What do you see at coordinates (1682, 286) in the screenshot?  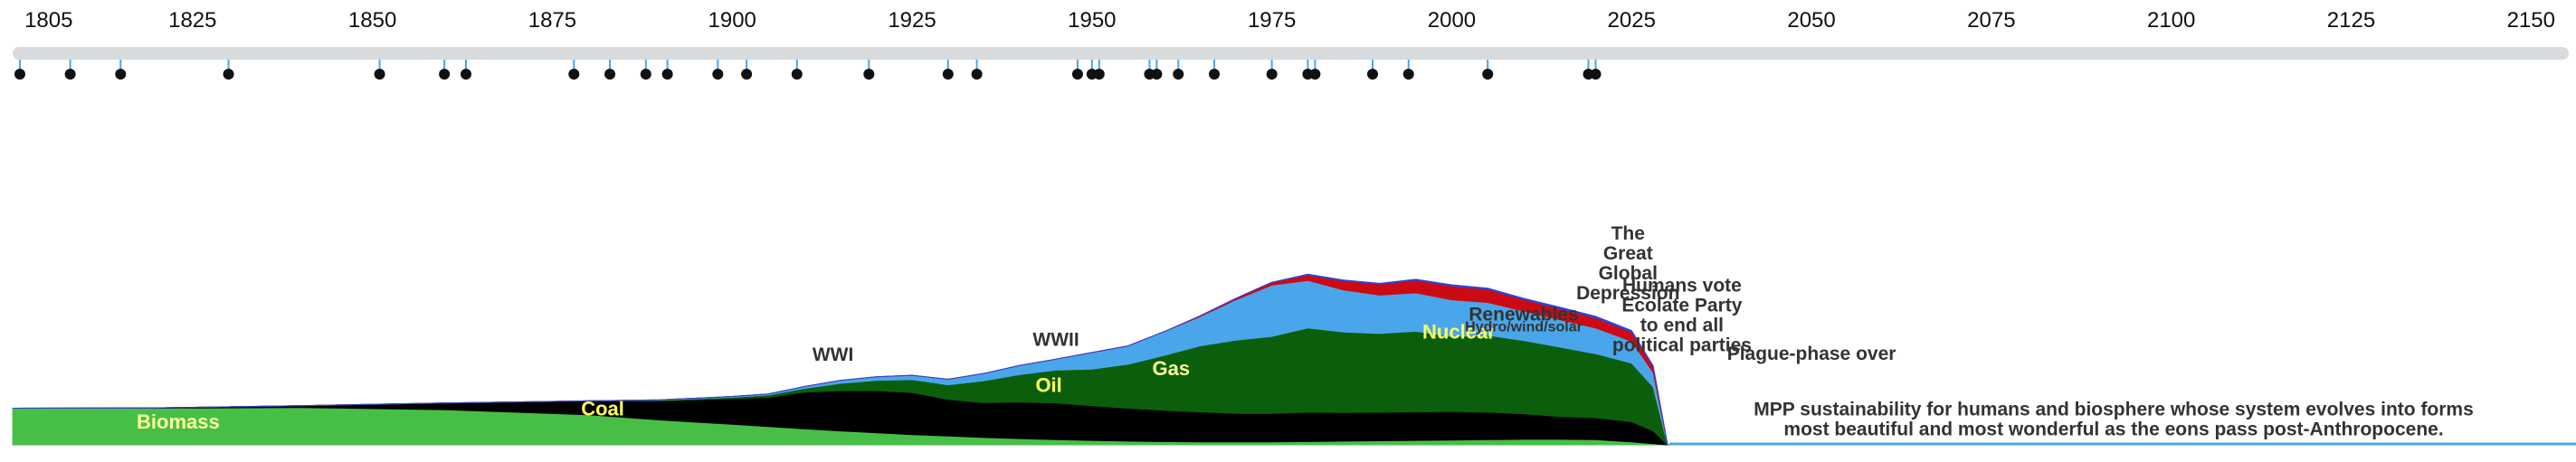 I see `annotation-humans-vote: Humans vote` at bounding box center [1682, 286].